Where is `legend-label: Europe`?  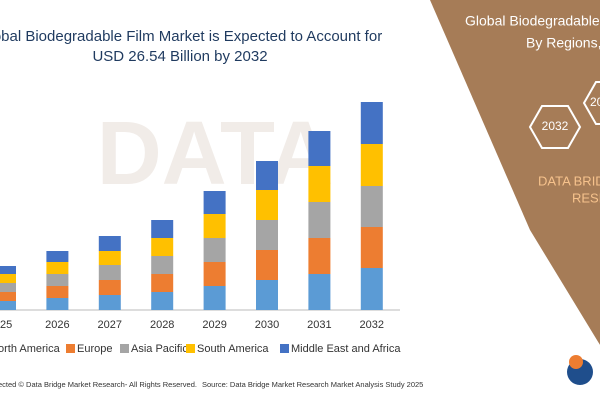 legend-label: Europe is located at coordinates (94, 349).